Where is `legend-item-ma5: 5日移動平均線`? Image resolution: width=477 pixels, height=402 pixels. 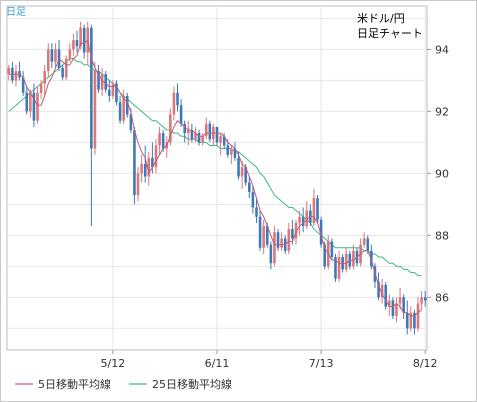 legend-item-ma5: 5日移動平均線 is located at coordinates (74, 384).